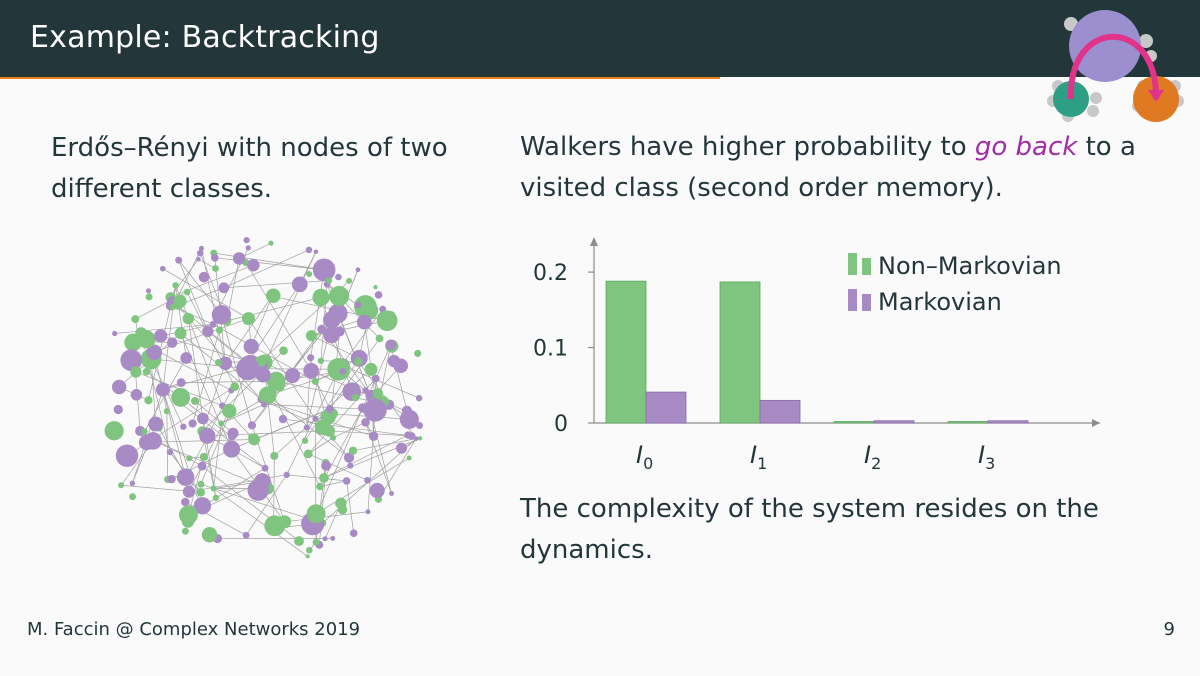 This screenshot has width=1200, height=676. What do you see at coordinates (1115, 66) in the screenshot?
I see `network-logo-icon` at bounding box center [1115, 66].